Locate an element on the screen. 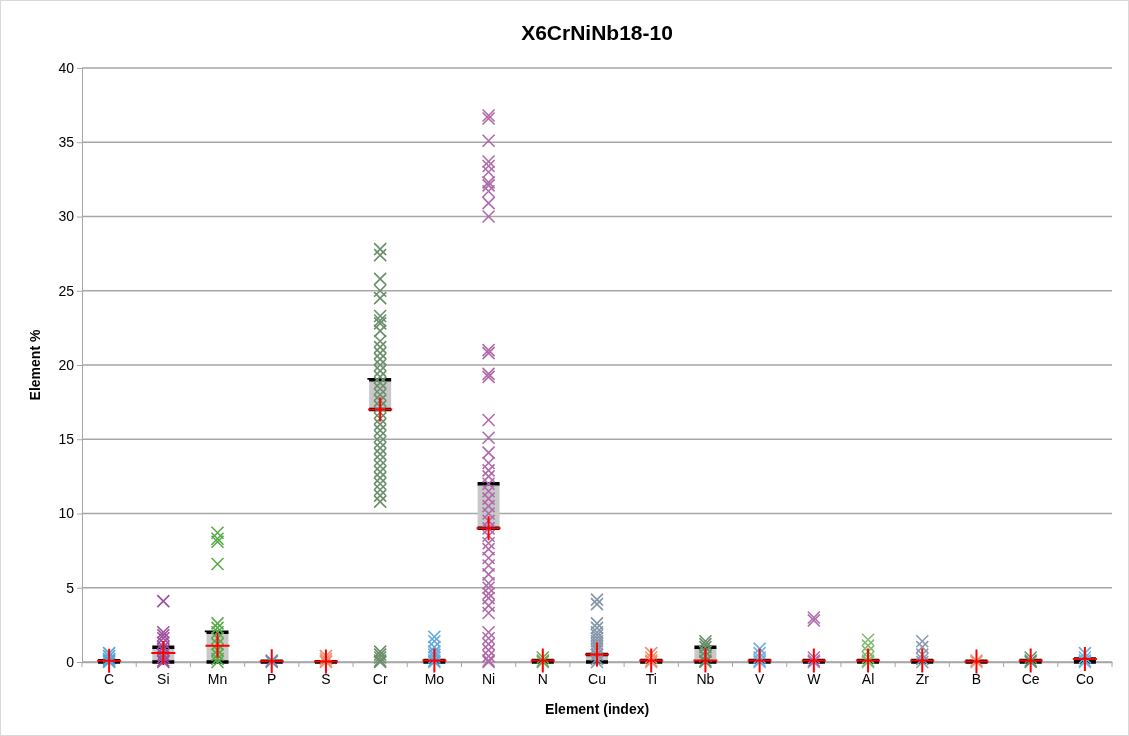 The height and width of the screenshot is (736, 1129). x-tick-label: W is located at coordinates (814, 678).